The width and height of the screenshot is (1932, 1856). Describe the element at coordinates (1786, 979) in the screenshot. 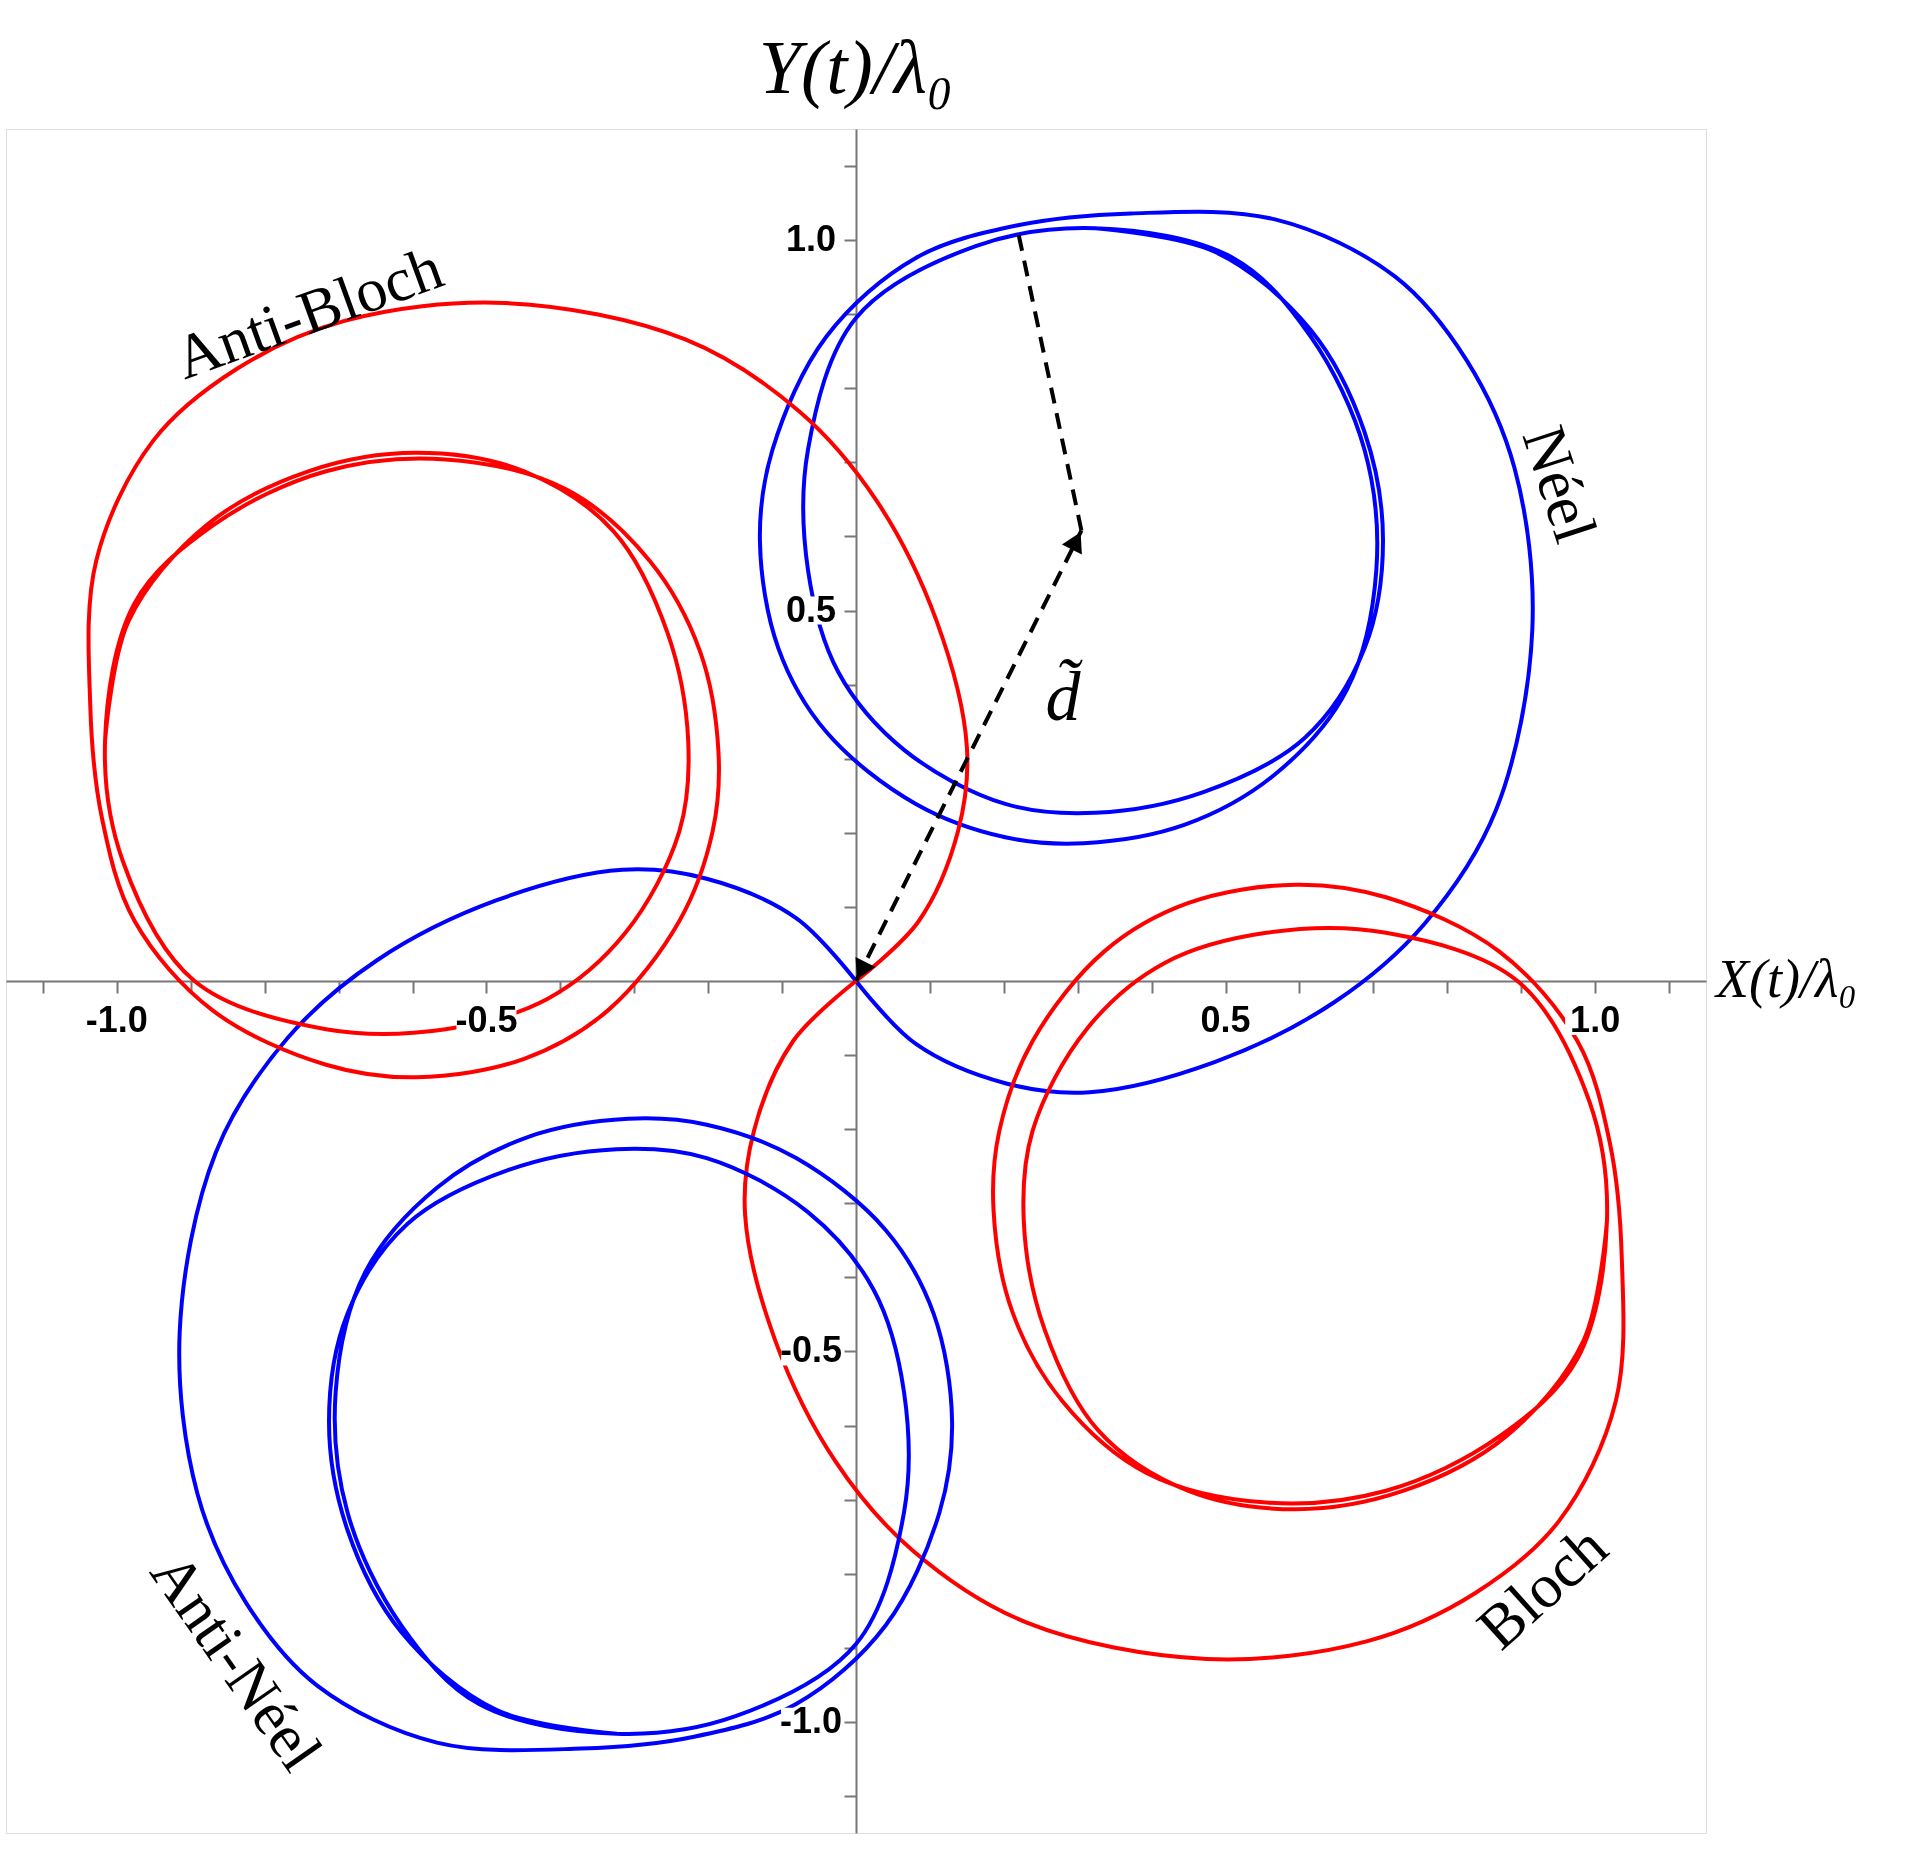

I see `x-axis-title: X(t)/λ₀` at that location.